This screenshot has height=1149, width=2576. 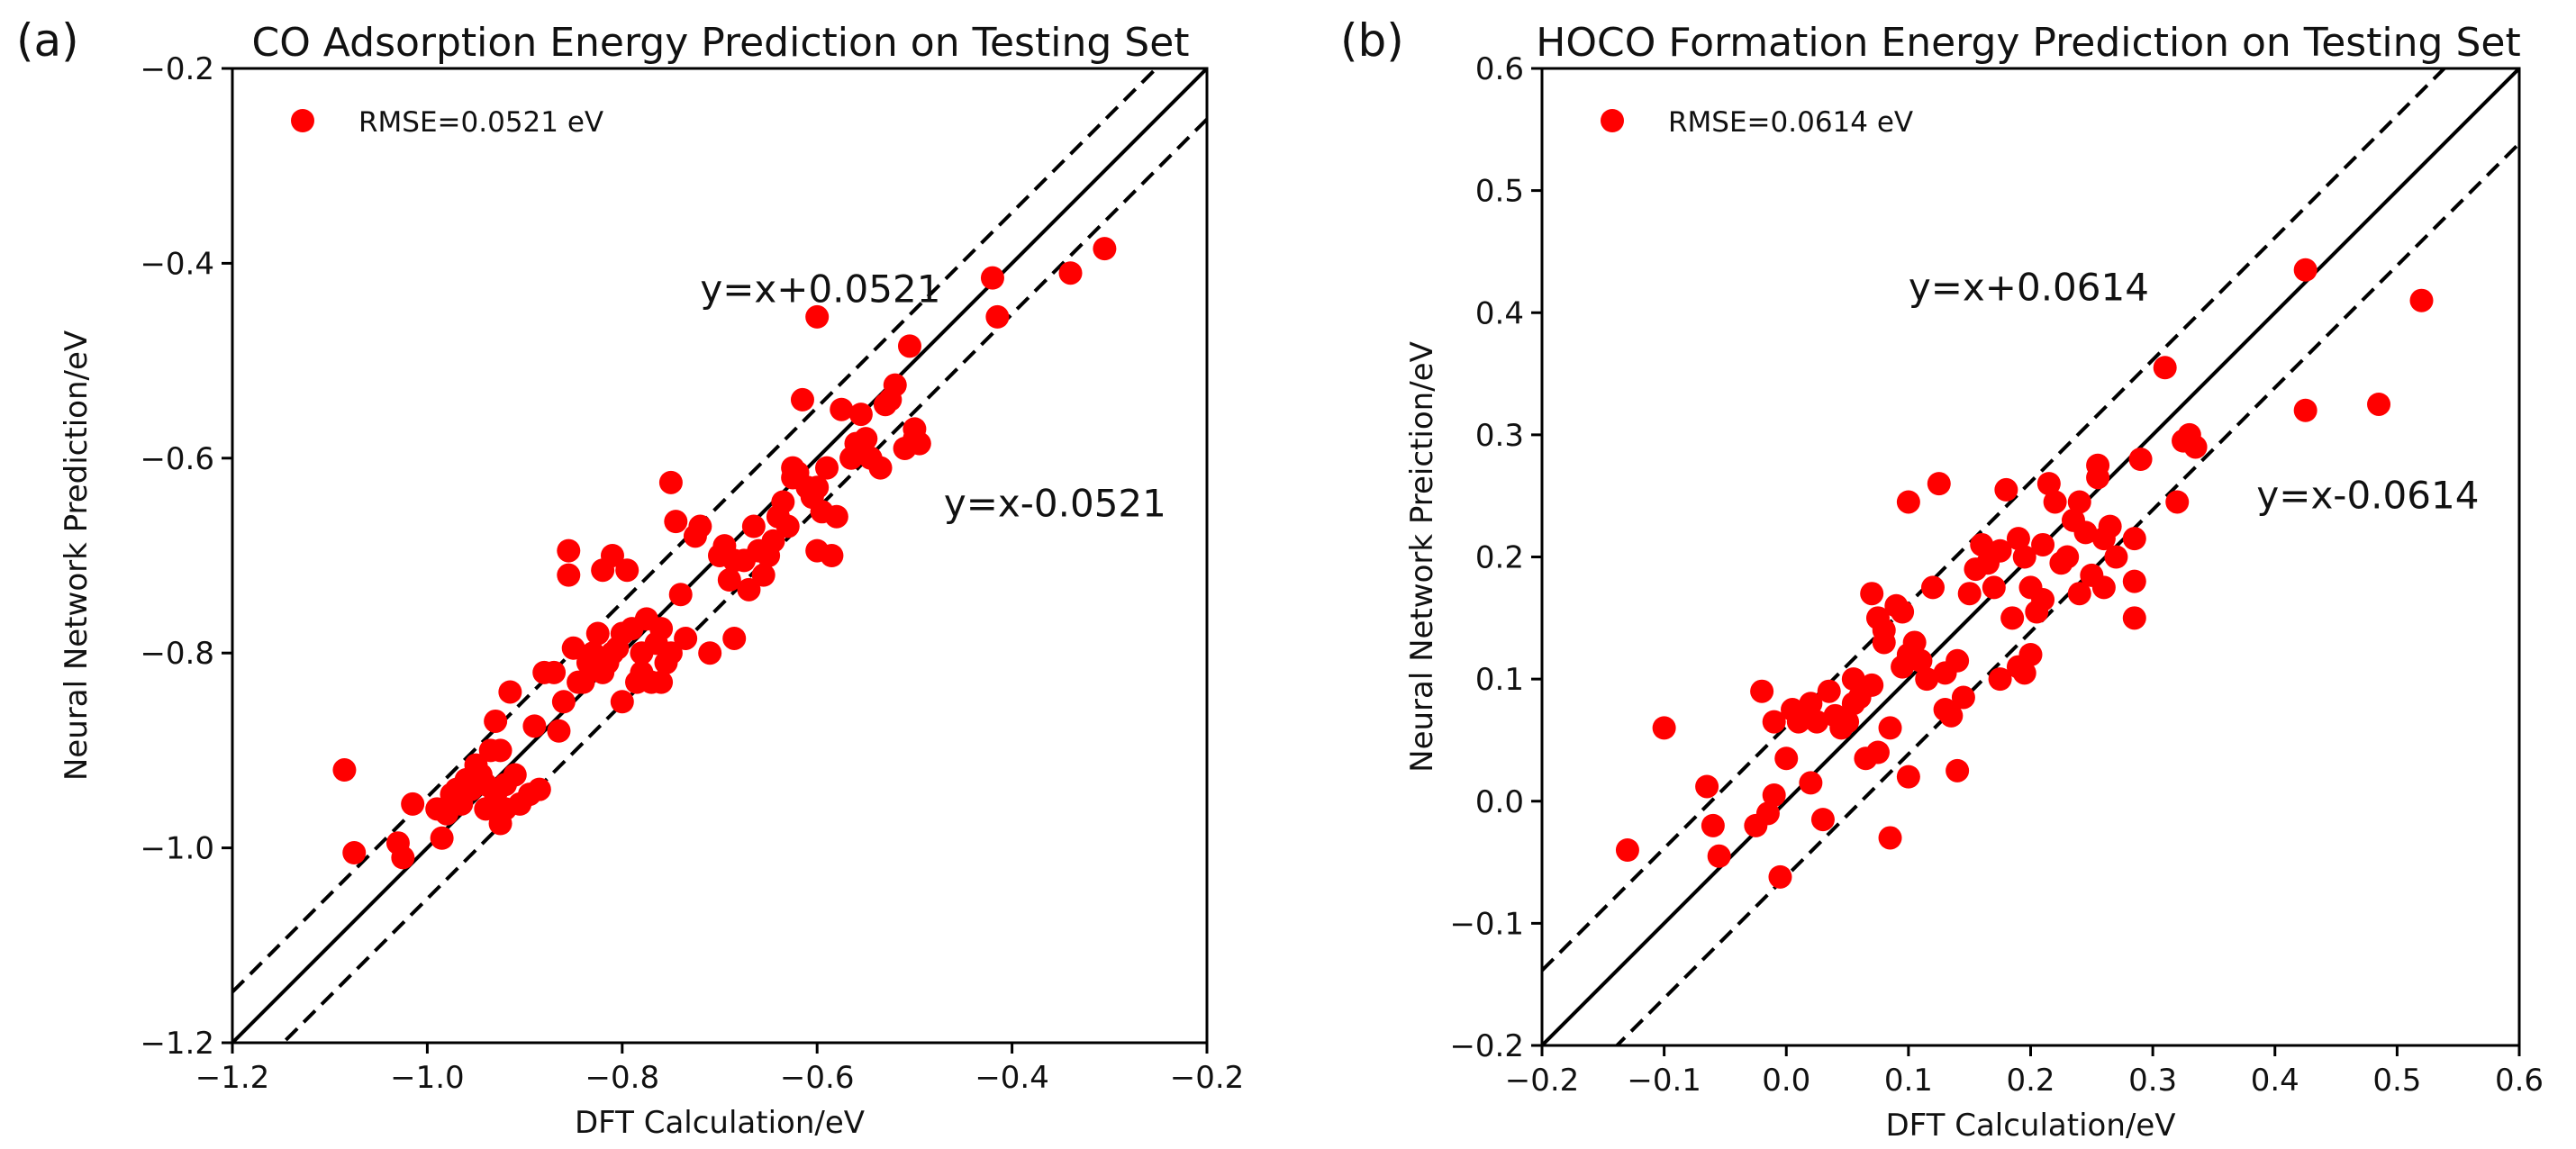 I want to click on y-tick-label: 0.1, so click(x=1499, y=680).